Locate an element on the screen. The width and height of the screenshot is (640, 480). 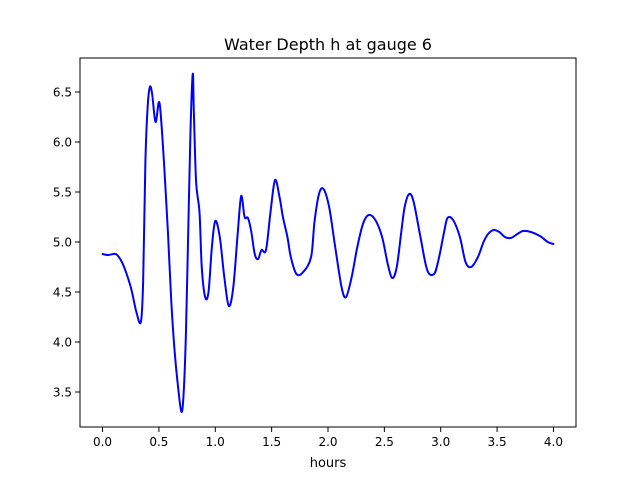
y-tick-label: 3.5 is located at coordinates (62, 393).